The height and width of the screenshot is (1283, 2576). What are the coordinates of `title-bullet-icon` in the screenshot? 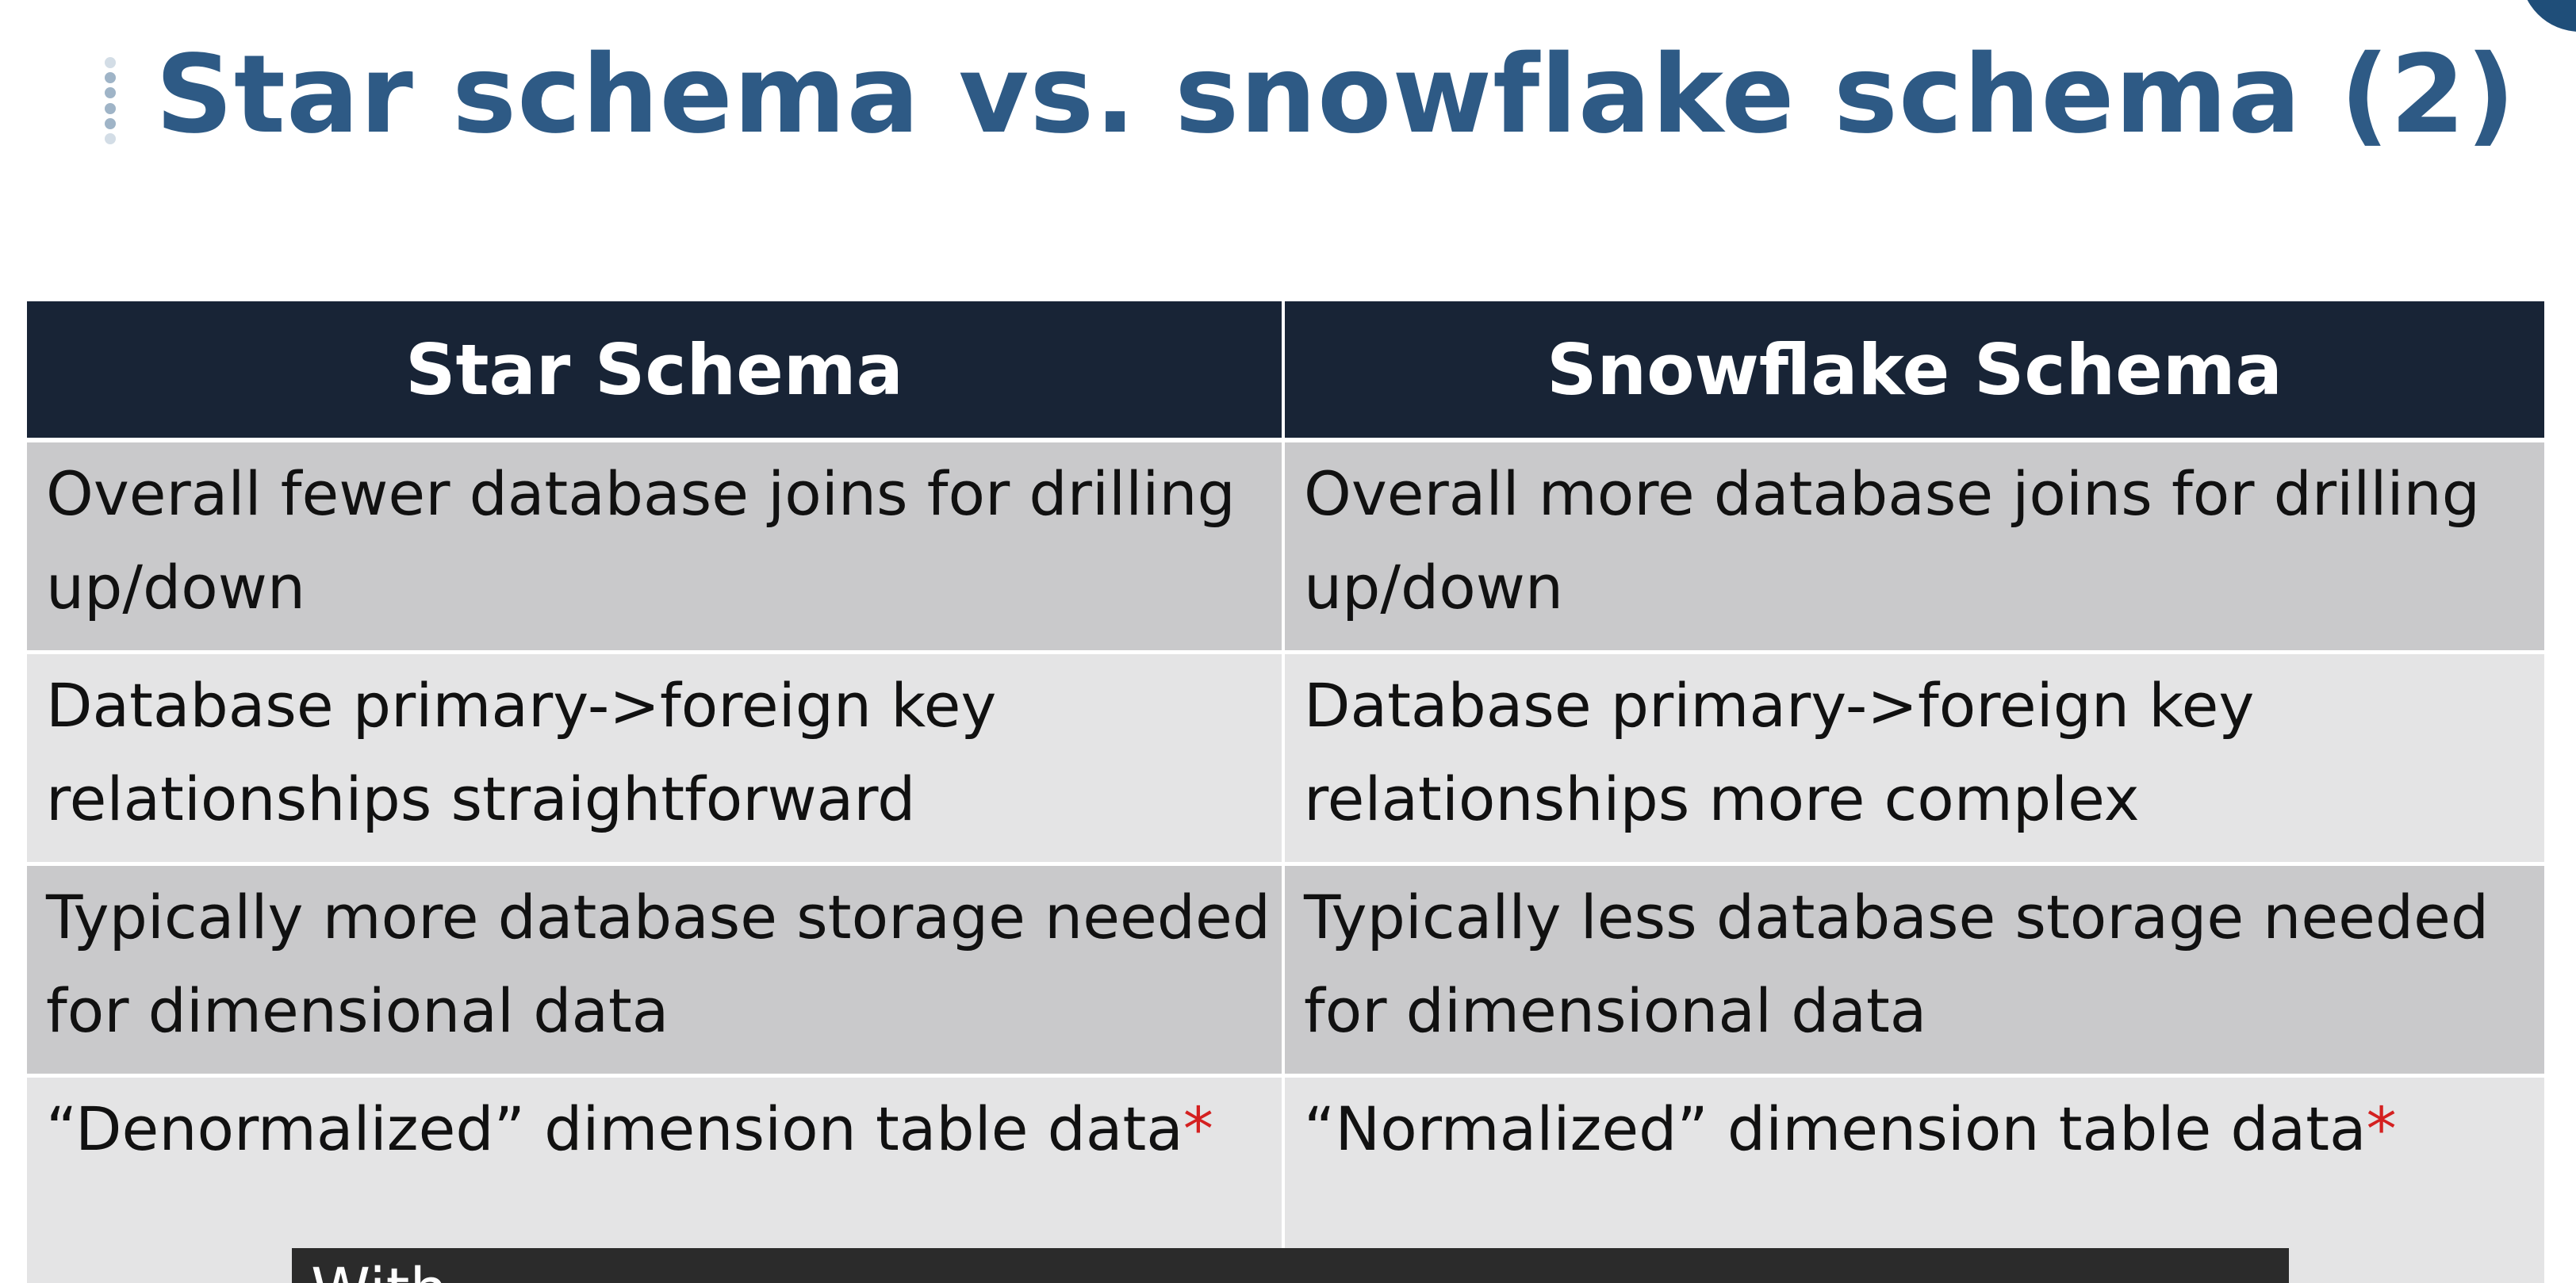 It's located at (110, 100).